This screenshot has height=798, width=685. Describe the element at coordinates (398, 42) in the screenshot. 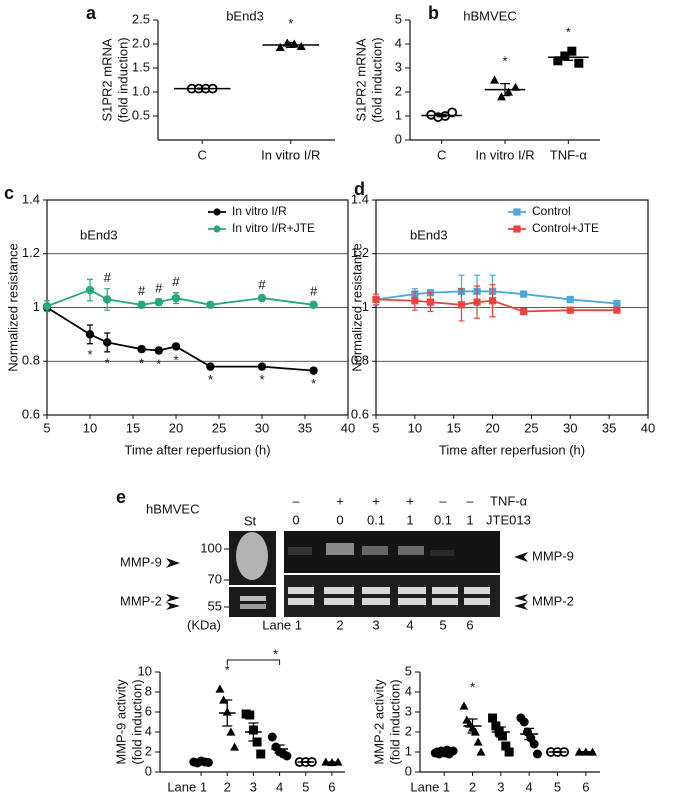

I see `y-tick-label: 4` at that location.